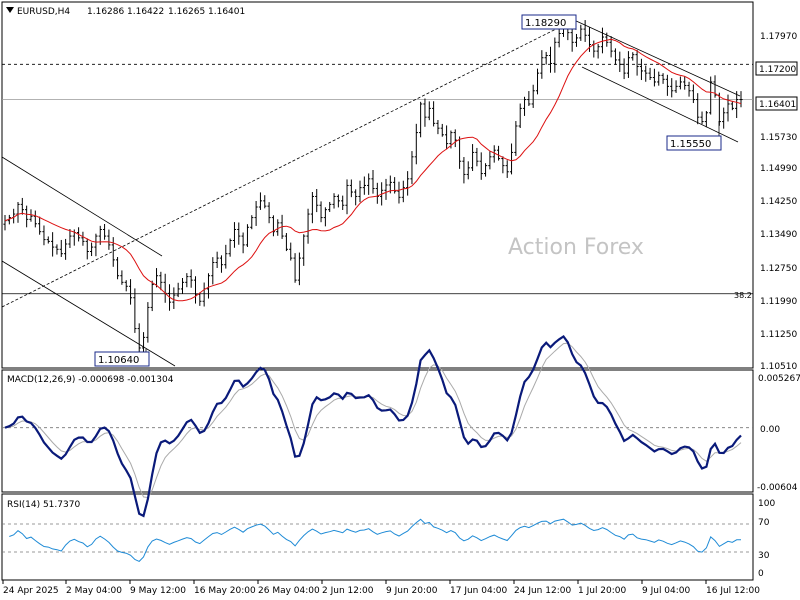 The image size is (800, 600). I want to click on macd-label: MACD(12,26,9) -0.000698 -0.001304, so click(90, 380).